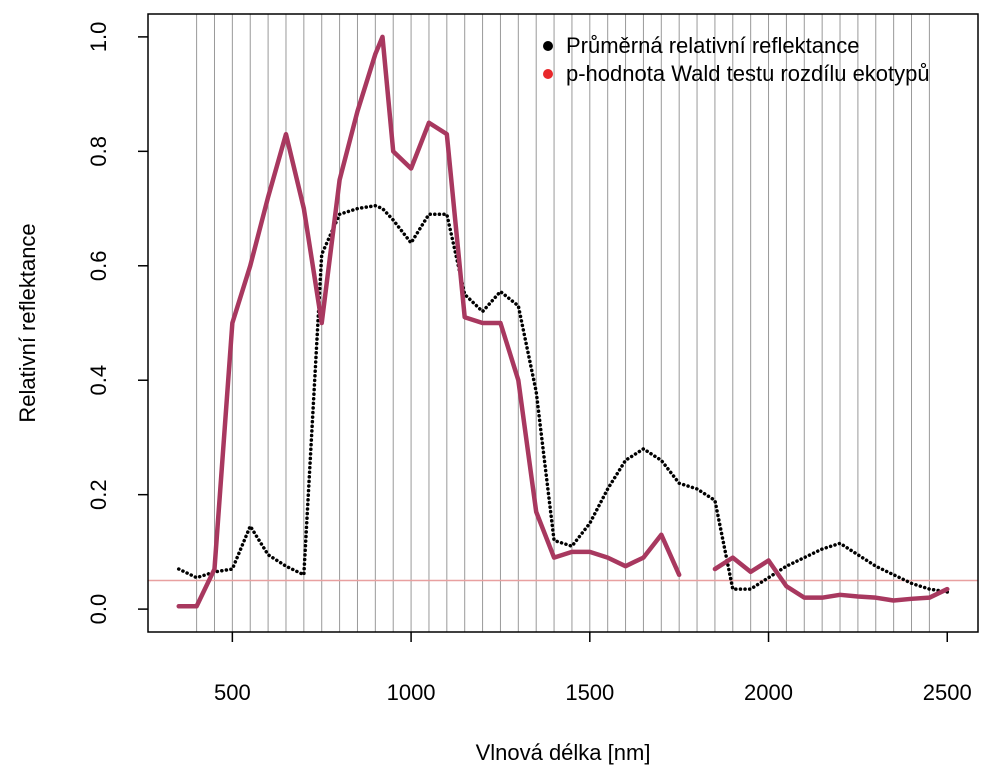 This screenshot has height=777, width=981. I want to click on series-line, so click(831, 579).